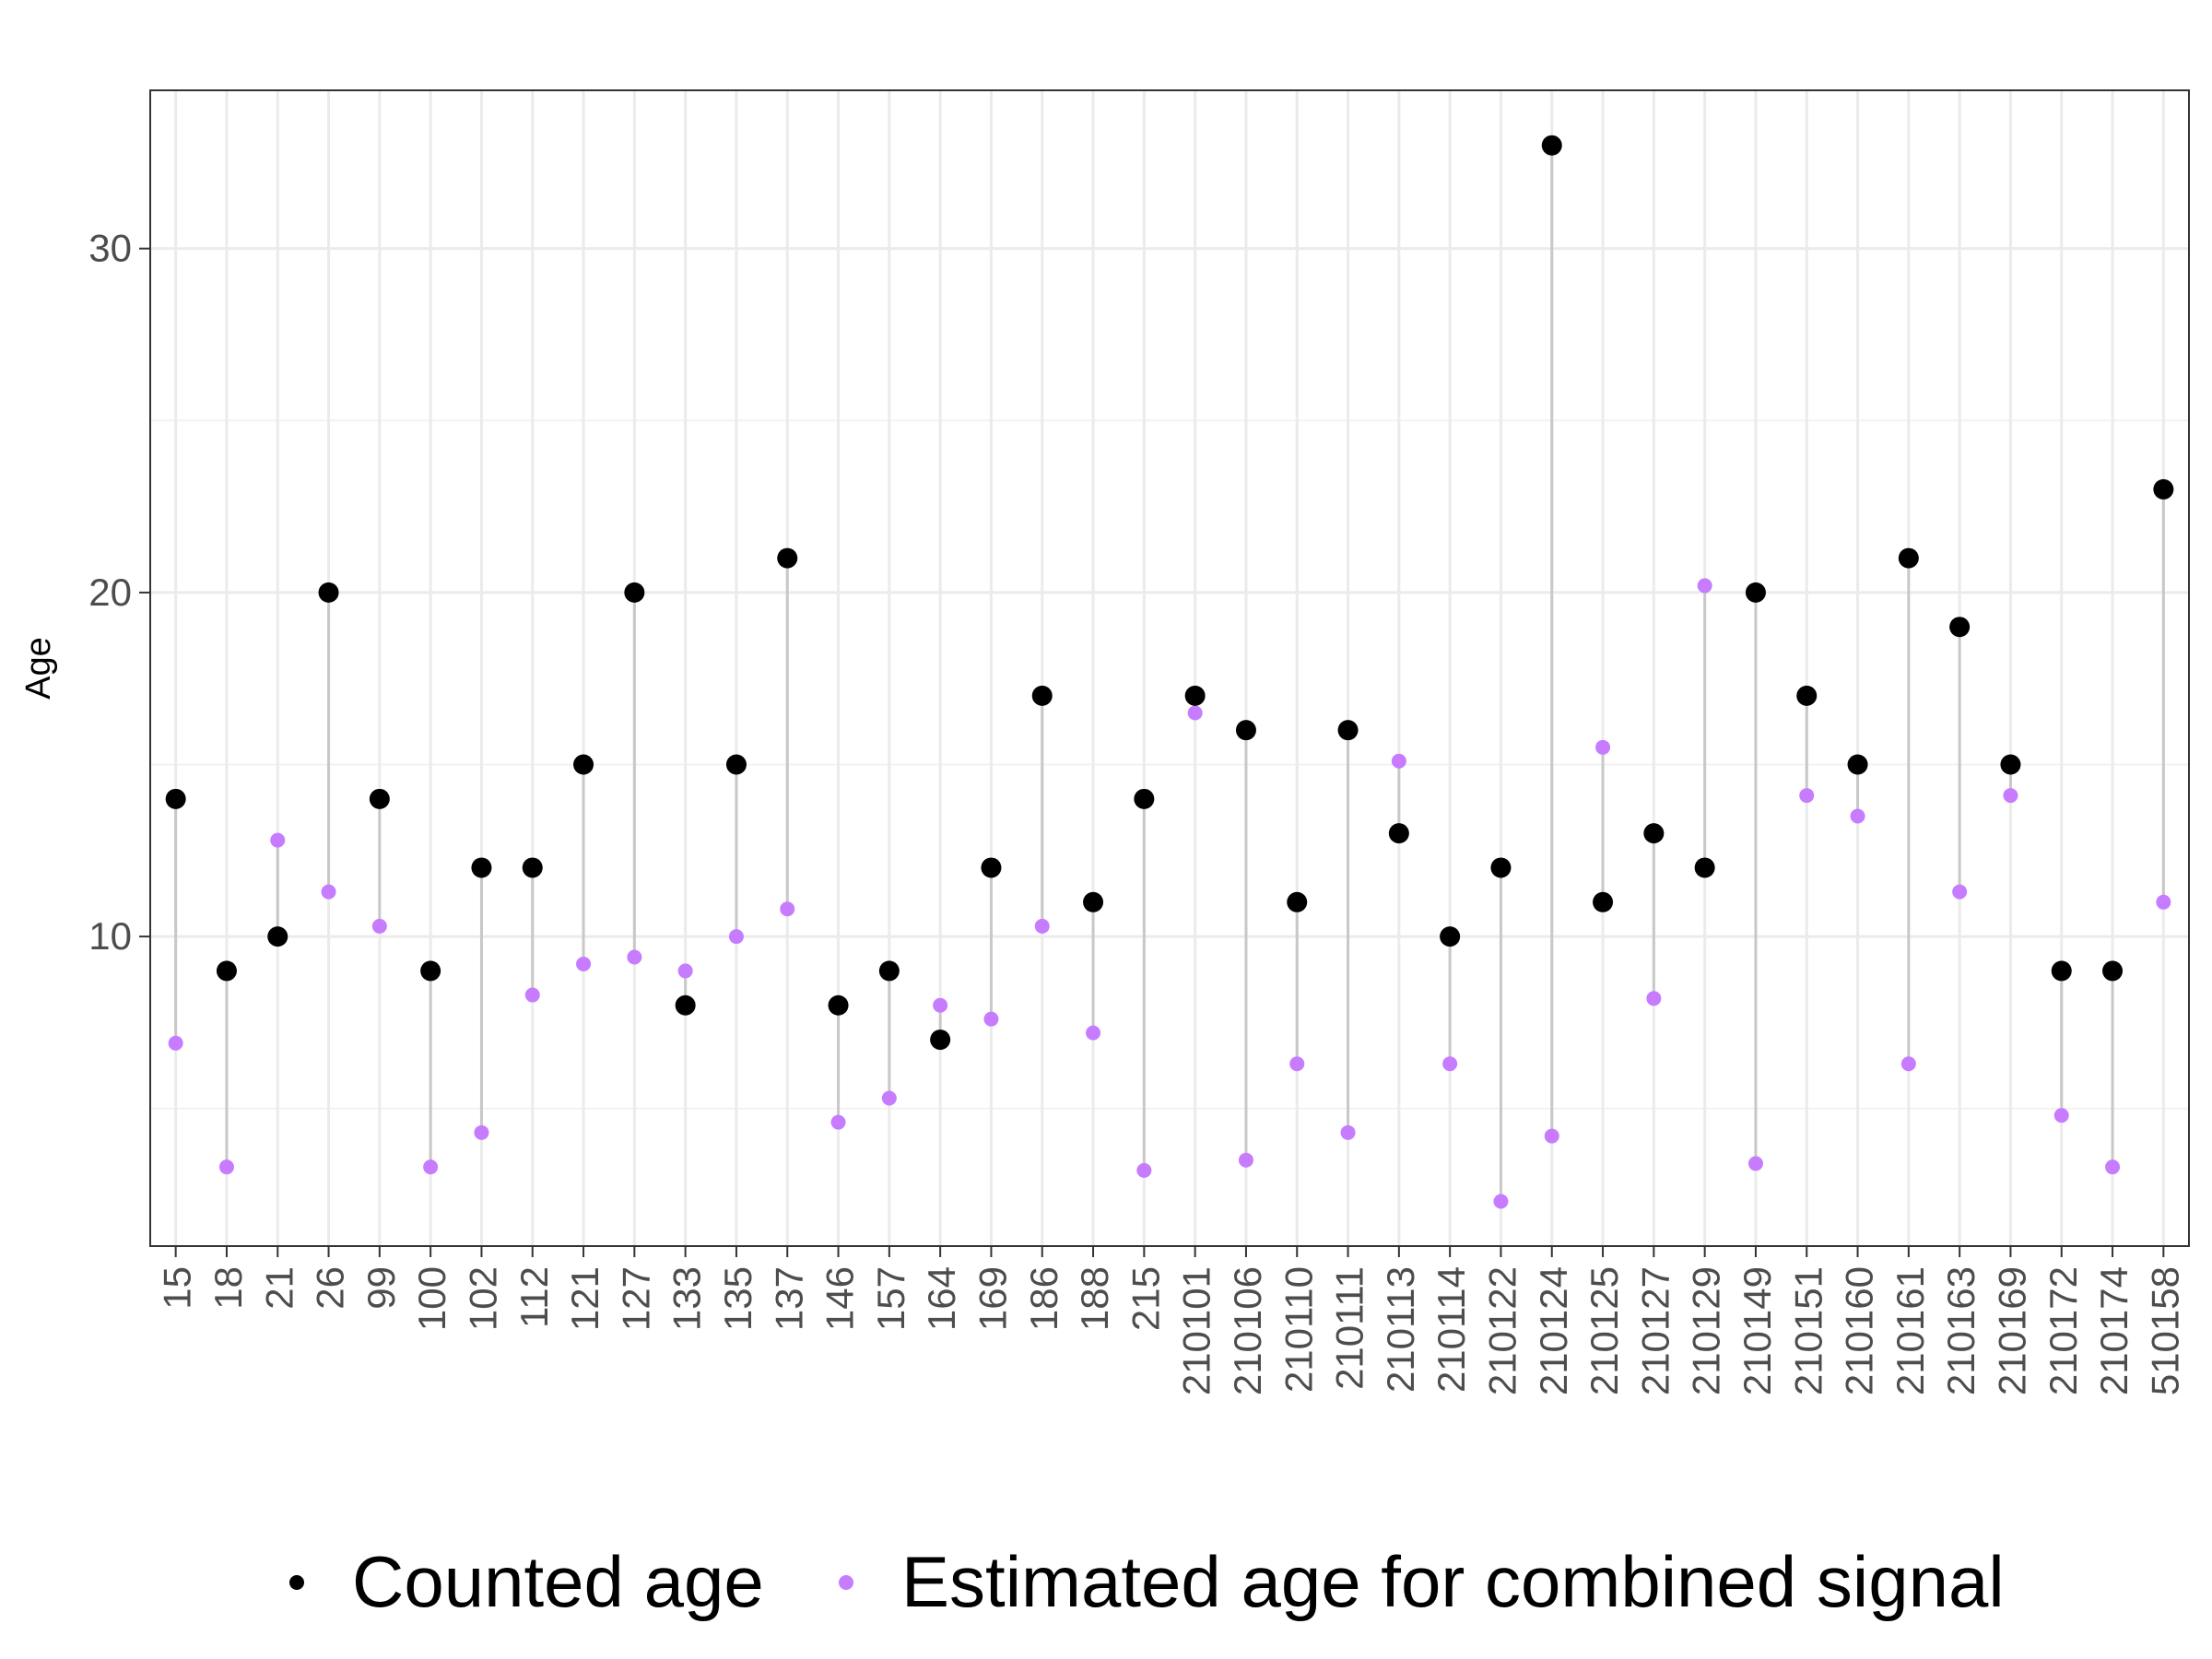 The height and width of the screenshot is (1659, 2212). Describe the element at coordinates (1604, 1330) in the screenshot. I see `x-tick-label: 210125` at that location.